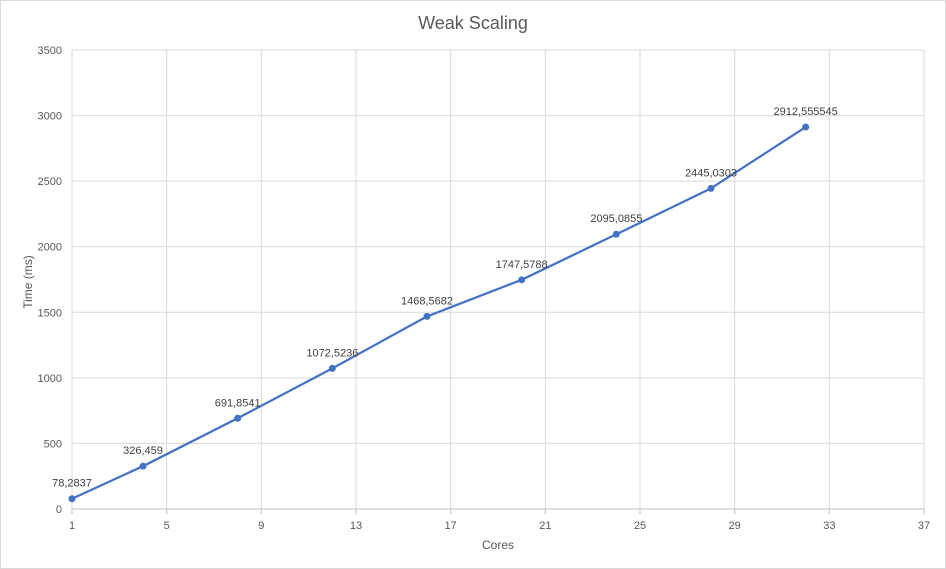 The image size is (946, 569). Describe the element at coordinates (59, 510) in the screenshot. I see `y-tick-label: 0` at that location.